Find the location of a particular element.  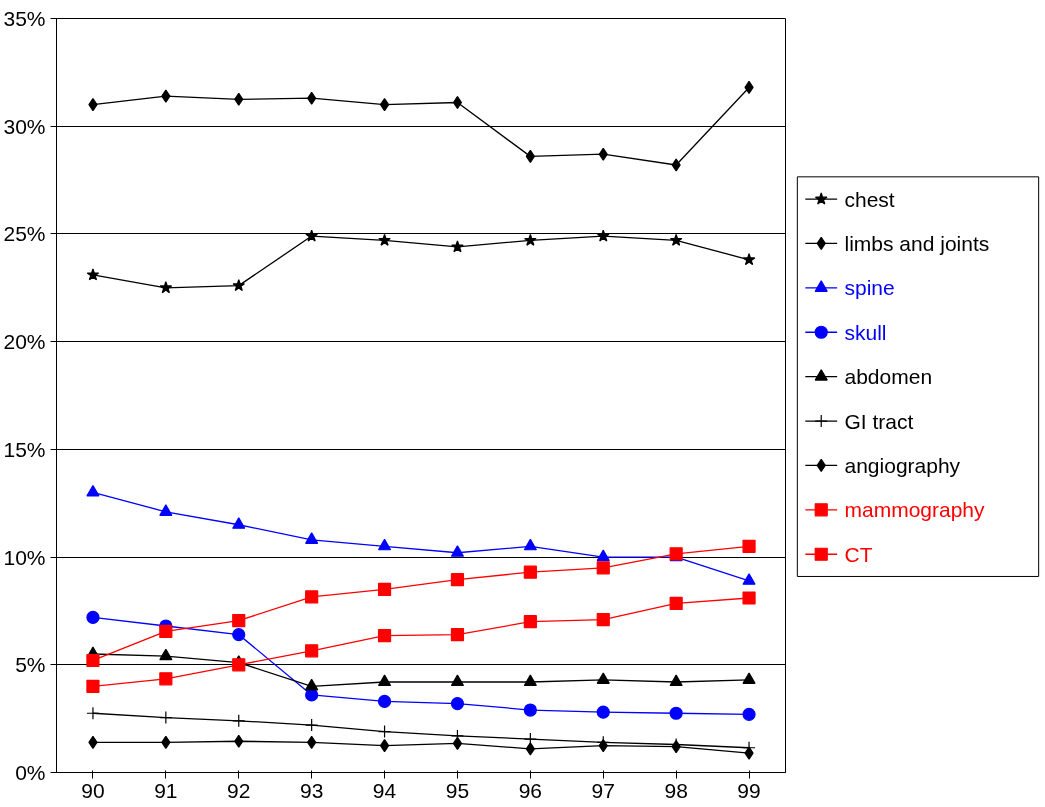

y-tick-label: 5% is located at coordinates (30, 665).